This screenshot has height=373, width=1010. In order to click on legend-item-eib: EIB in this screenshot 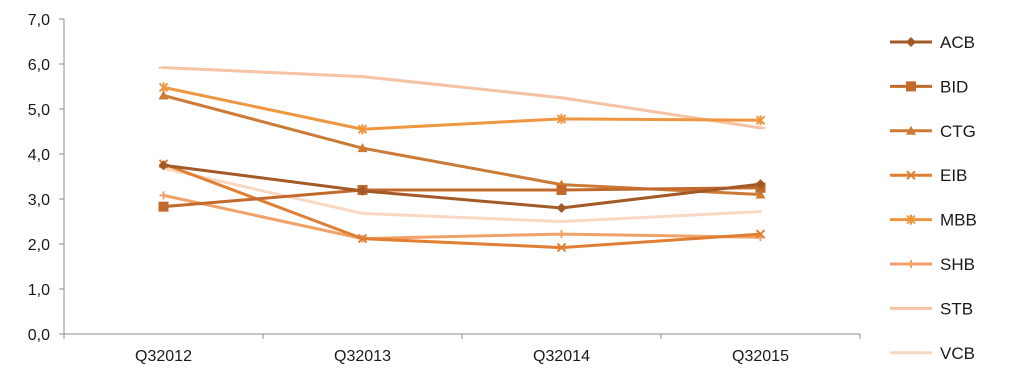, I will do `click(928, 175)`.